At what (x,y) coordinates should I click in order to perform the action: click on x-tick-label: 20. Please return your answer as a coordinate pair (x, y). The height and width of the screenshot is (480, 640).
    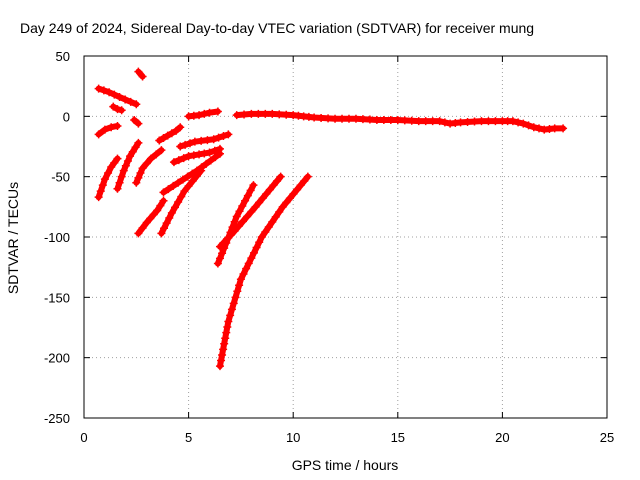
    Looking at the image, I should click on (502, 437).